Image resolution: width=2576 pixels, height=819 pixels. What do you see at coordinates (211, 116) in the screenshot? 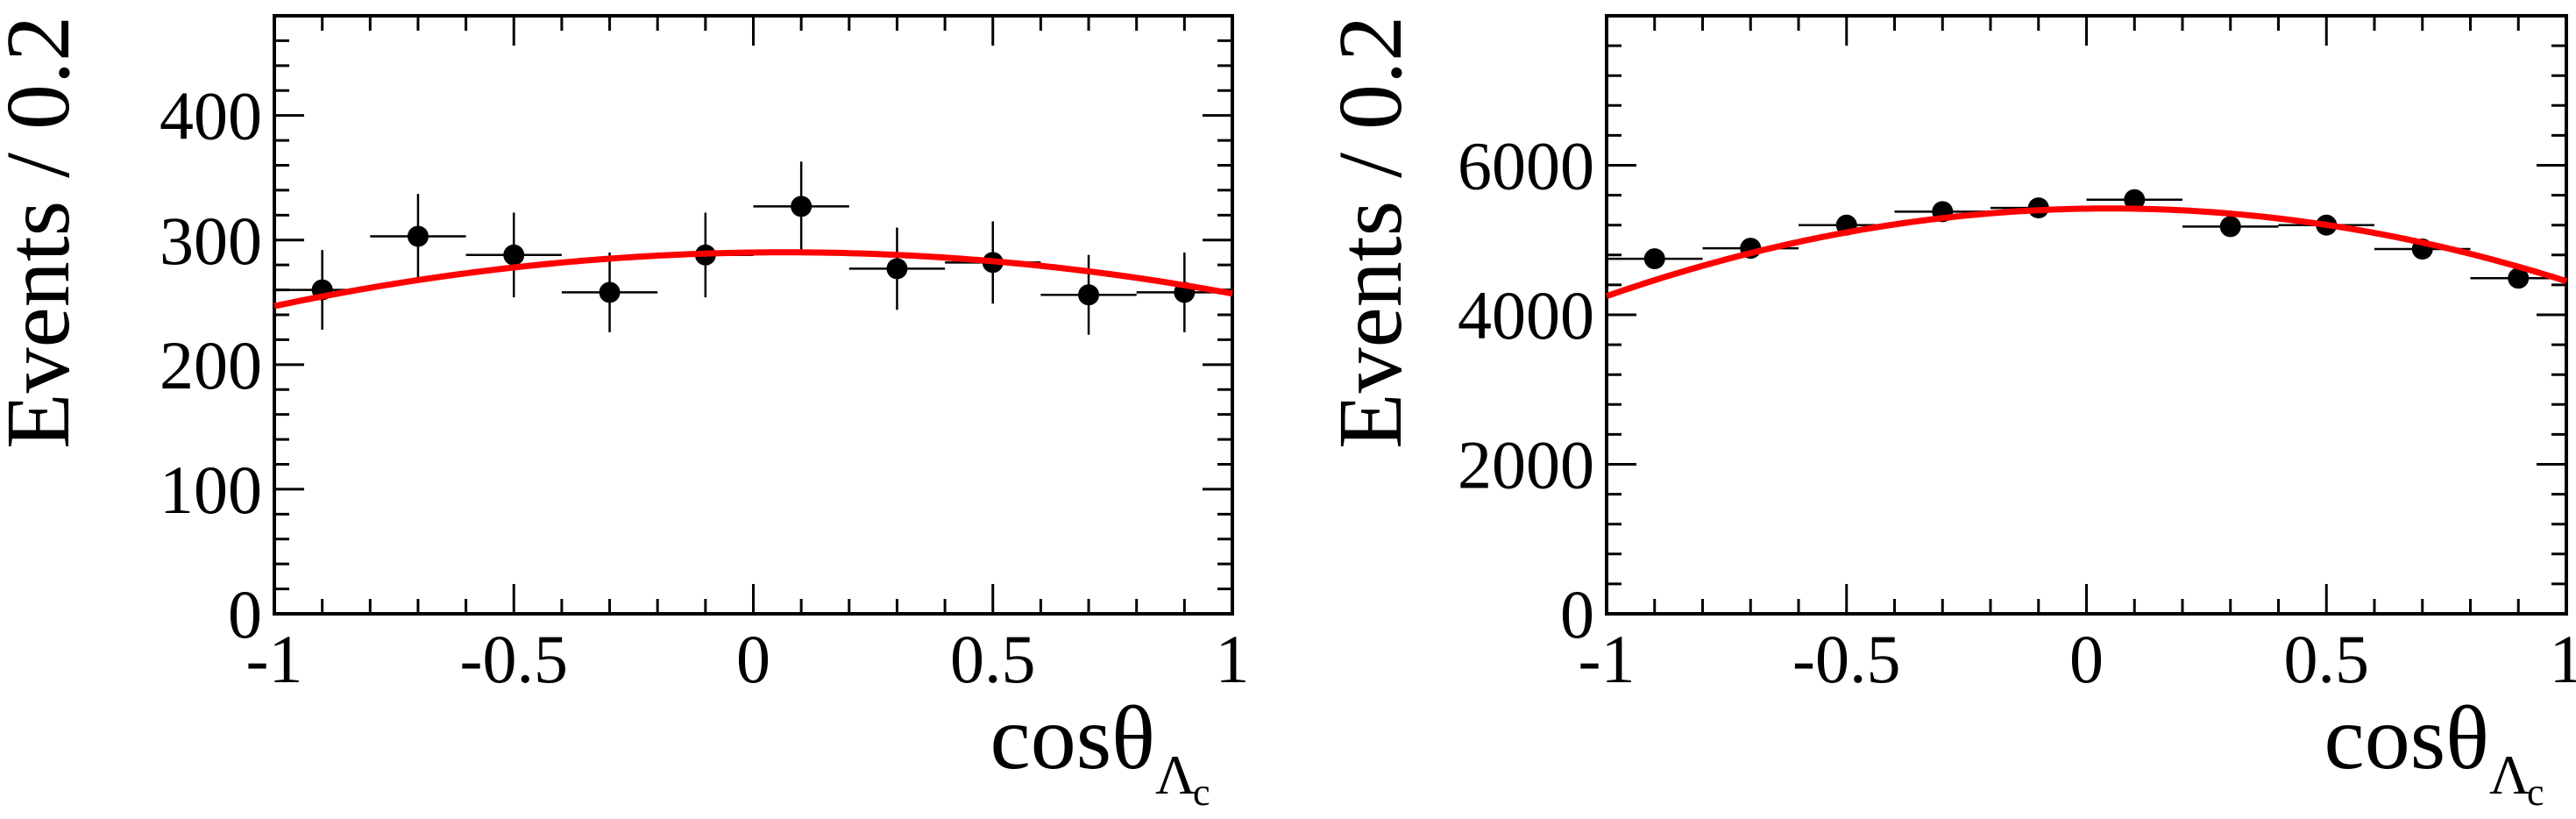
I see `y-tick-label: 400` at bounding box center [211, 116].